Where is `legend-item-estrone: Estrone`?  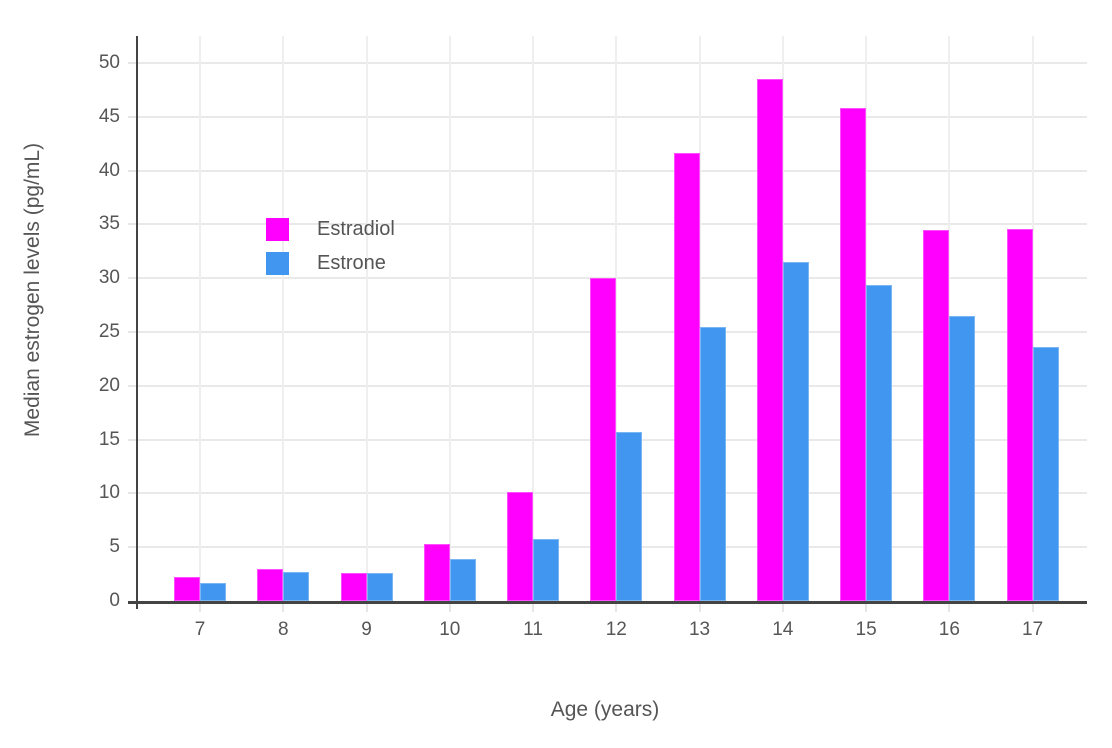
legend-item-estrone: Estrone is located at coordinates (330, 263).